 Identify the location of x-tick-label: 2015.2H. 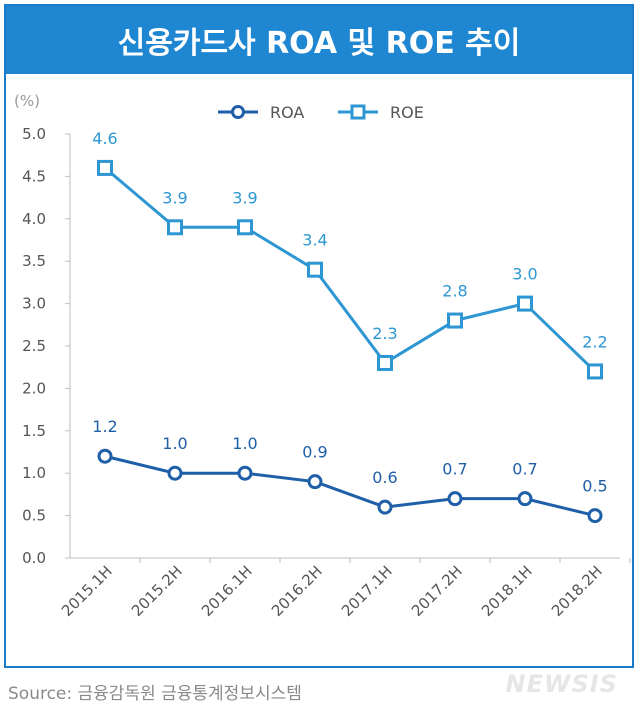
(157, 591).